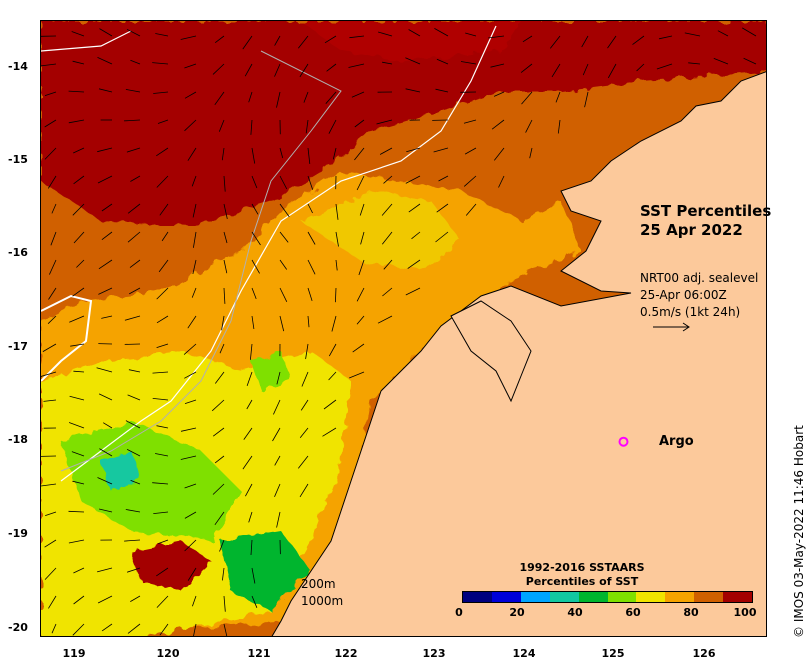 This screenshot has width=810, height=672. Describe the element at coordinates (434, 653) in the screenshot. I see `lon-tick-label: 123` at that location.